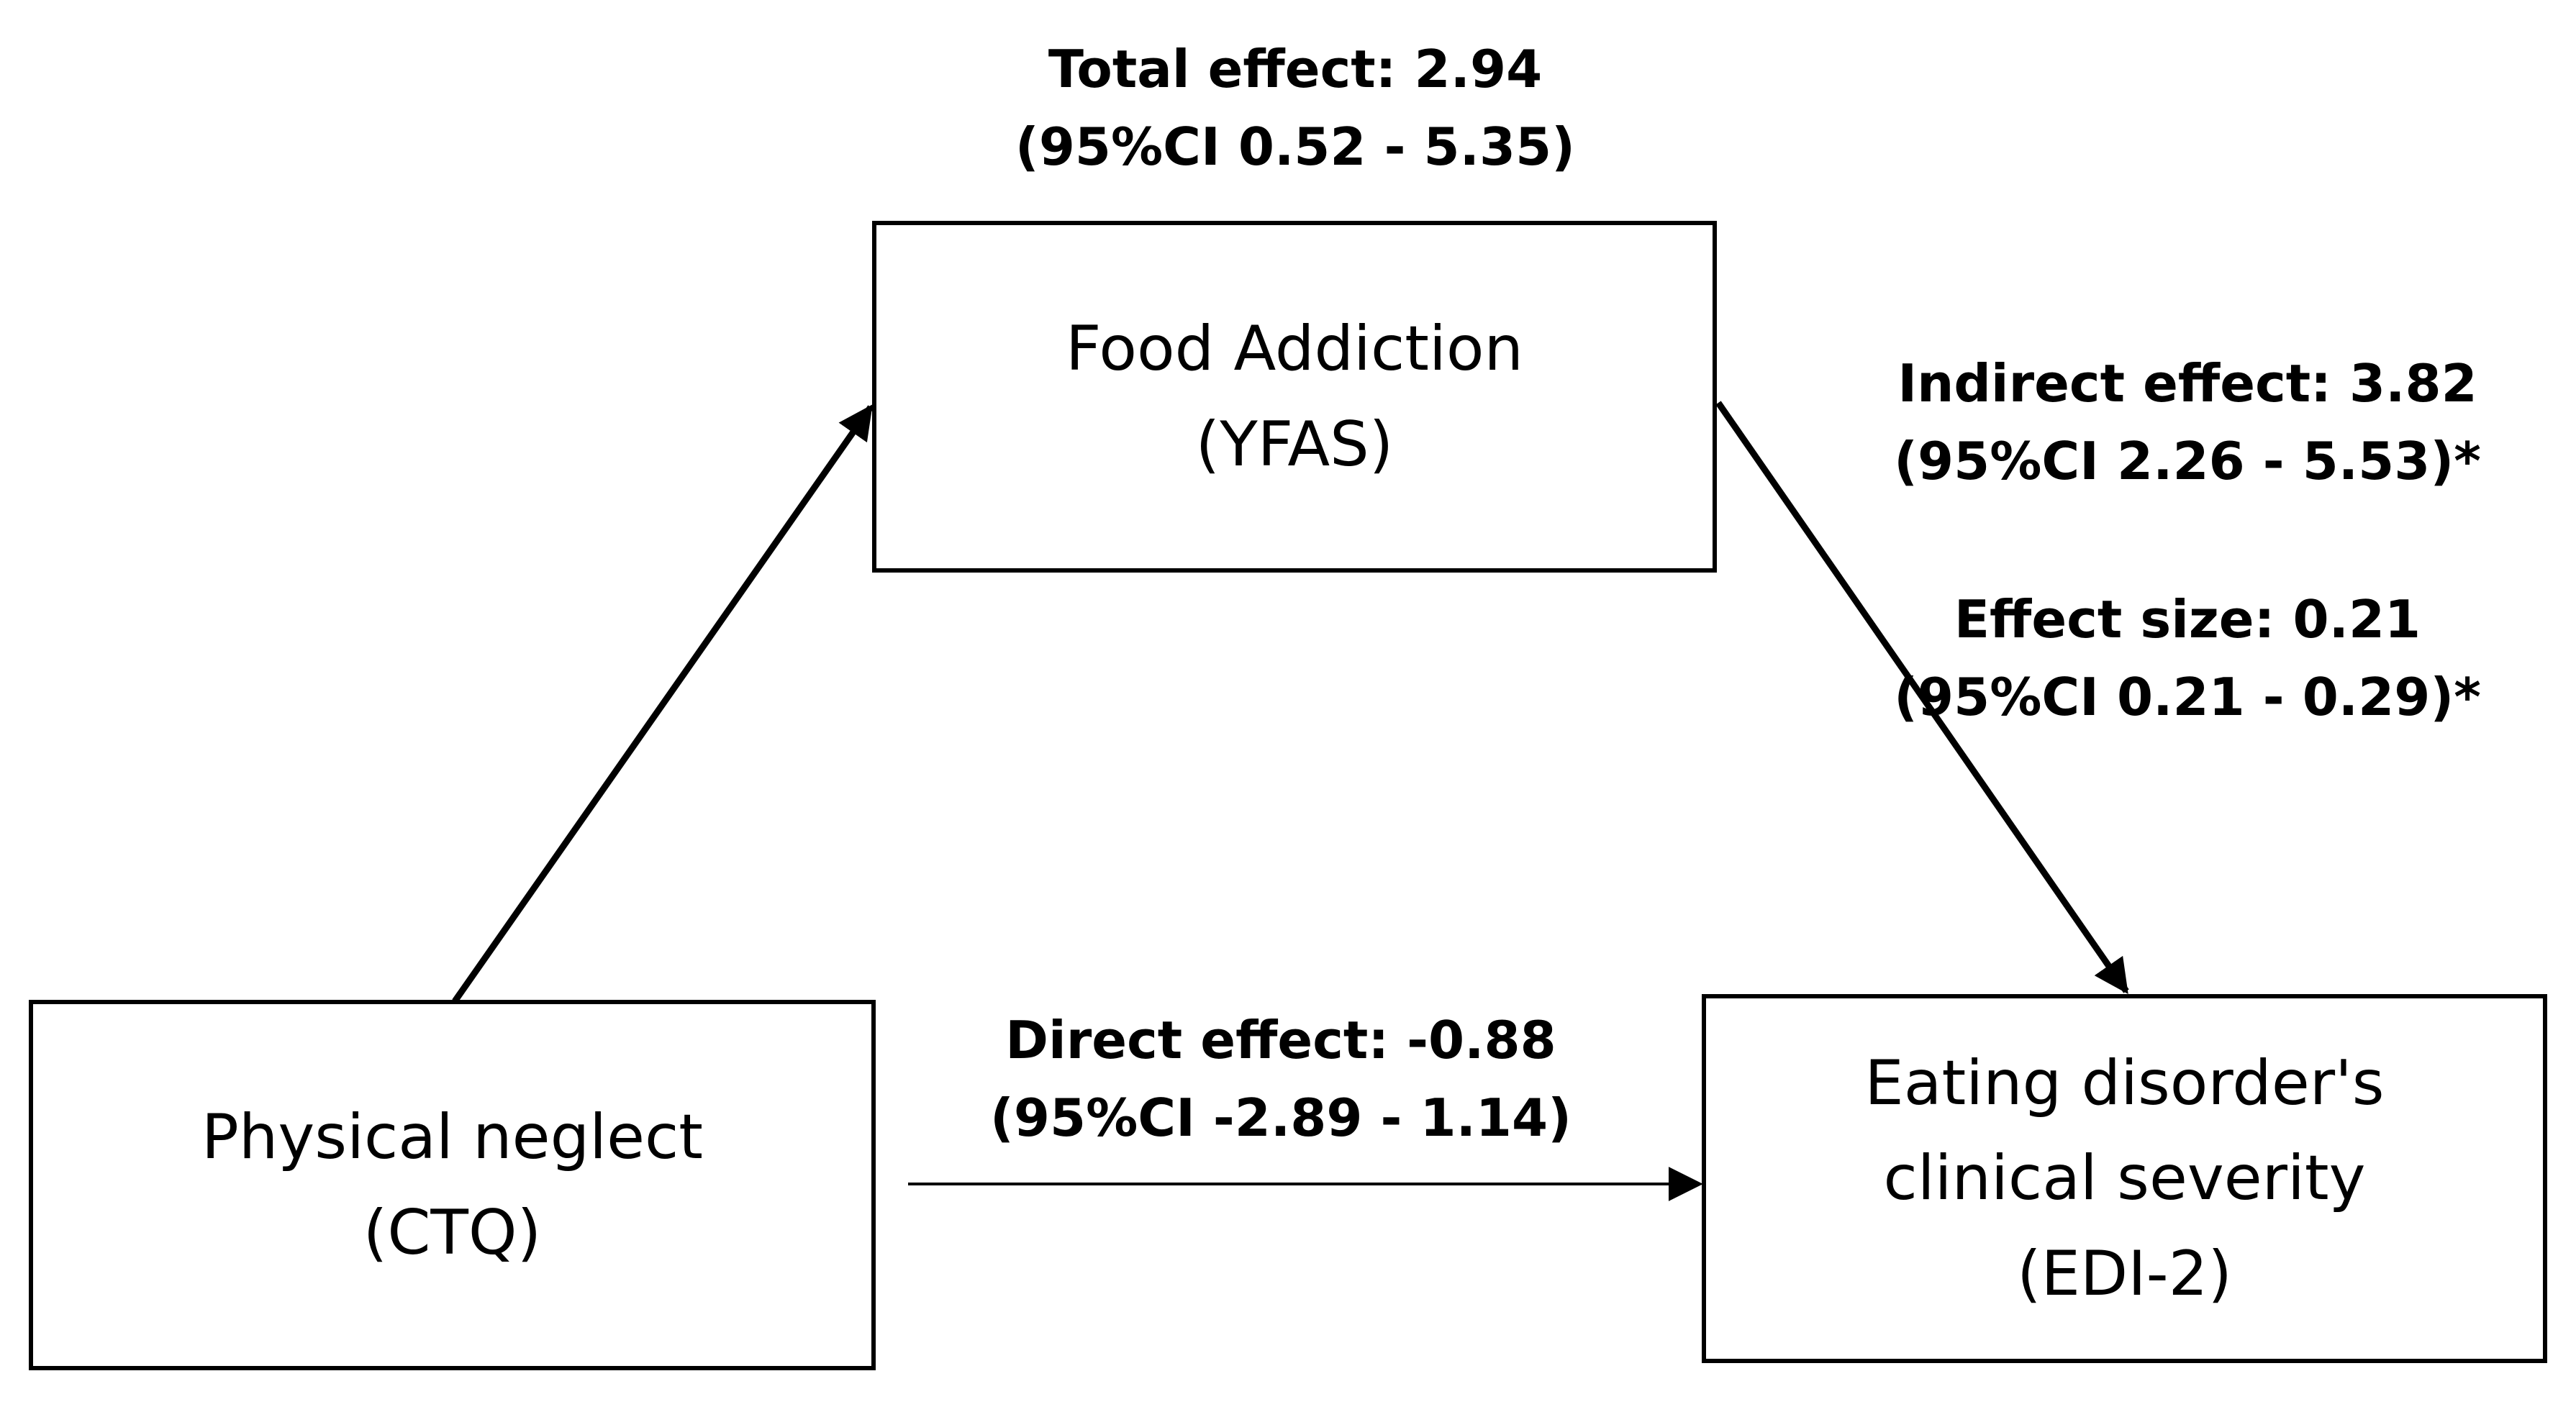 The image size is (2576, 1412). I want to click on indirect-effect-ci: (95%CI 2.26 - 5.53)*, so click(2187, 461).